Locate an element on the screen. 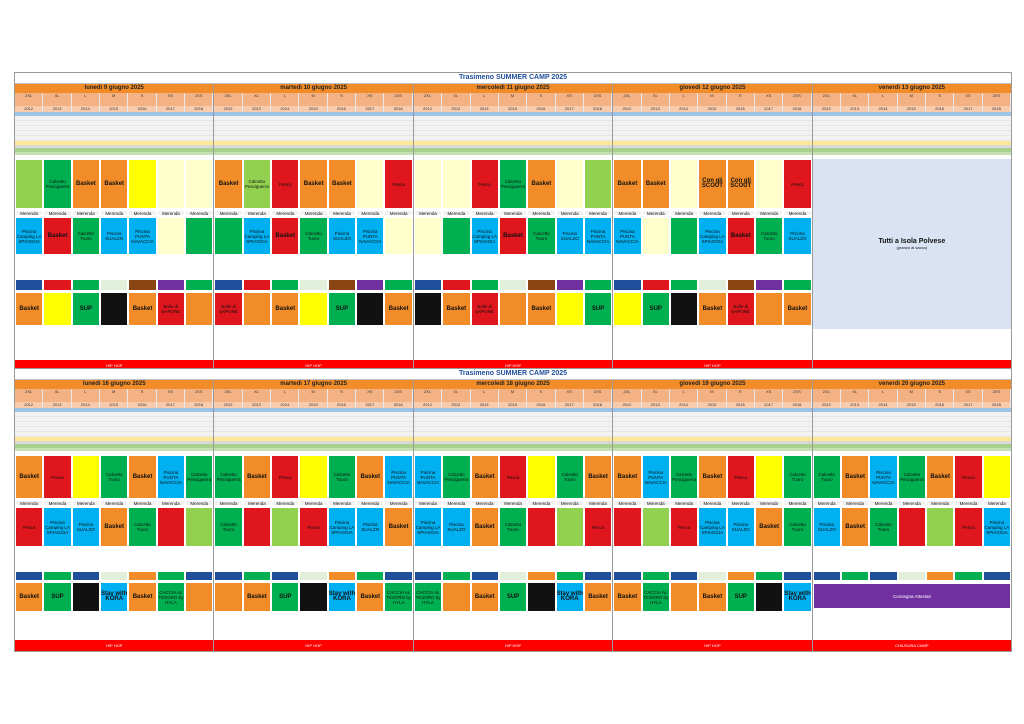 Image resolution: width=1024 pixels, height=724 pixels. activity-cell: Bolle di SAPONE is located at coordinates (484, 309).